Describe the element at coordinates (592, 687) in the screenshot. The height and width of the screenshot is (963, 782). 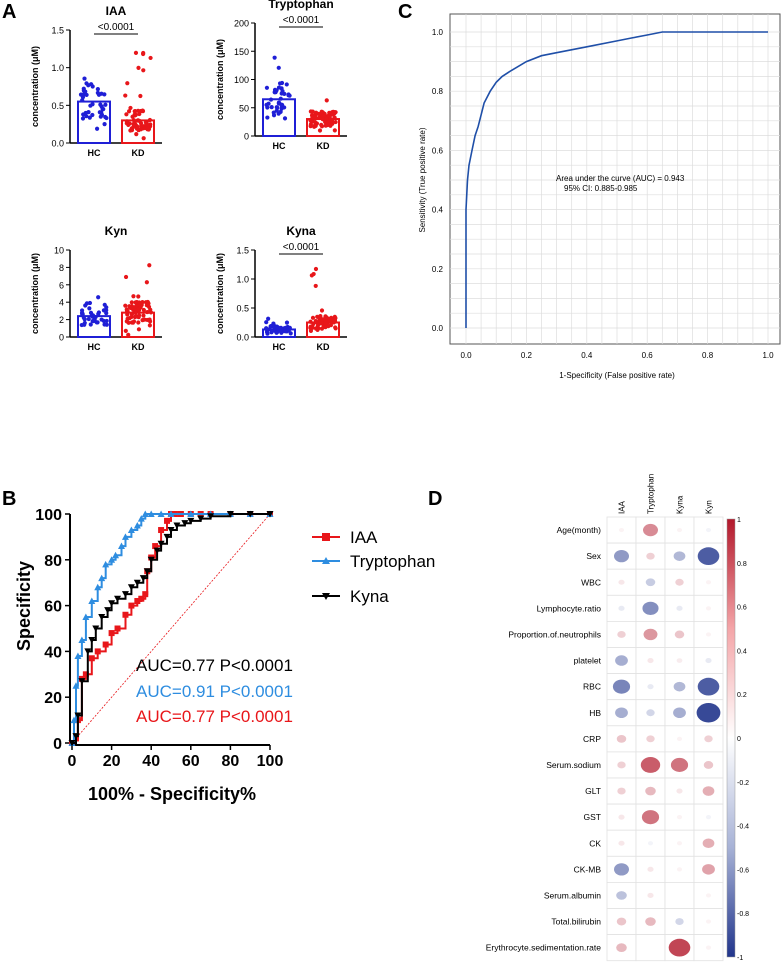
I see `row-label: RBC` at that location.